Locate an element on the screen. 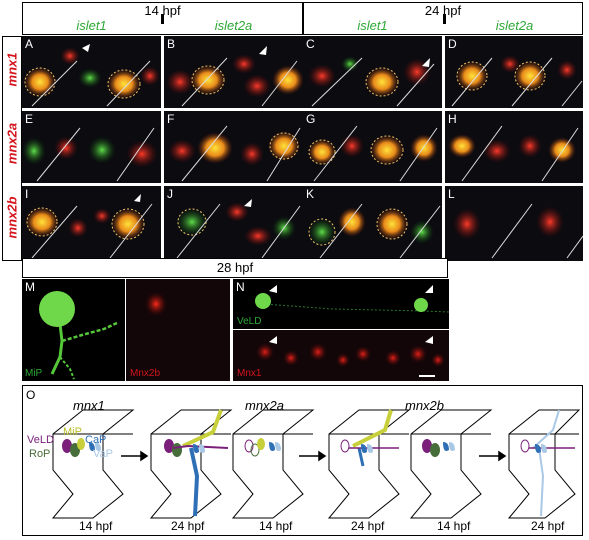  time-label-2: 24 hpf is located at coordinates (188, 526).